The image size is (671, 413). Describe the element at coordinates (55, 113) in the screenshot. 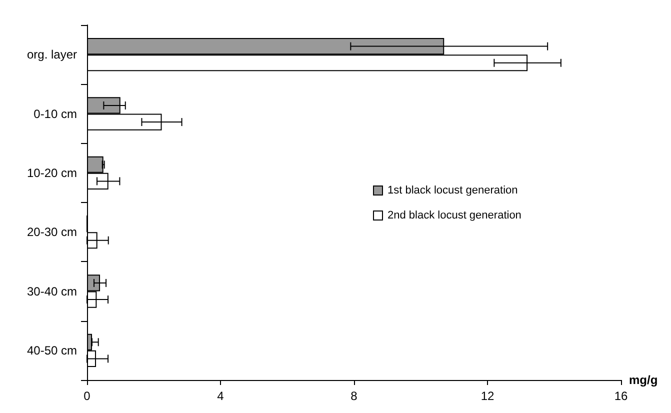

I see `y-tick-label: 0-10 cm` at that location.